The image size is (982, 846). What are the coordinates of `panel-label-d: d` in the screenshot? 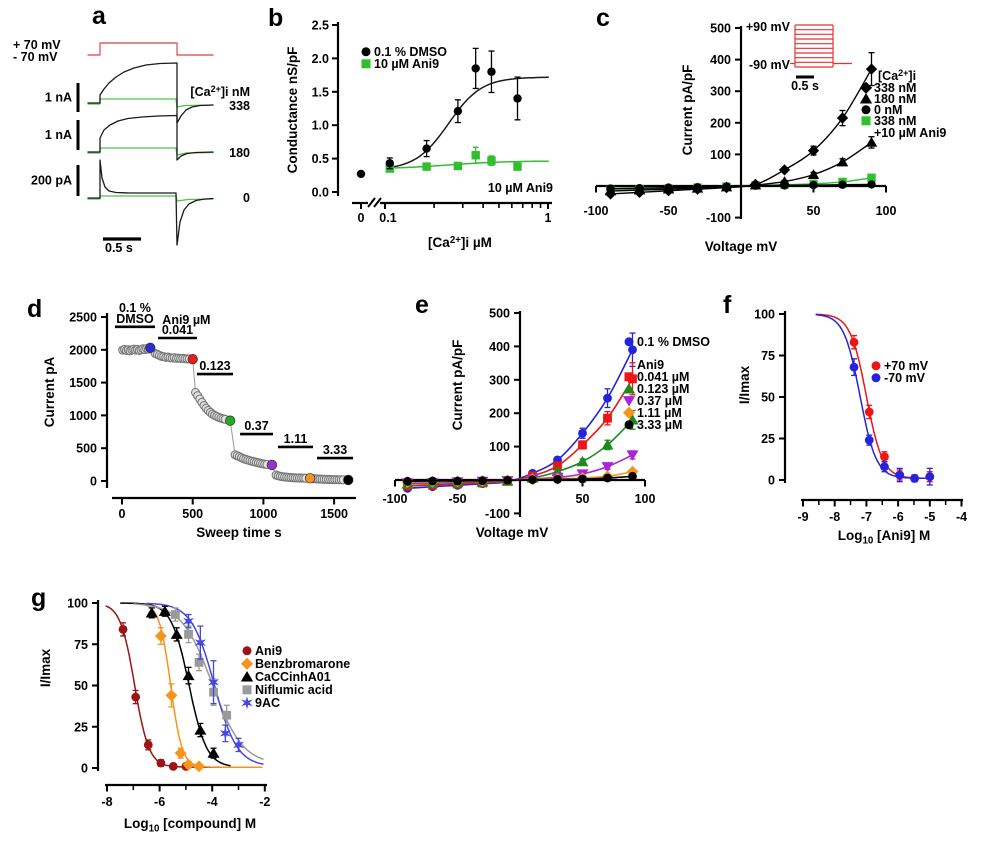 It's located at (35, 309).